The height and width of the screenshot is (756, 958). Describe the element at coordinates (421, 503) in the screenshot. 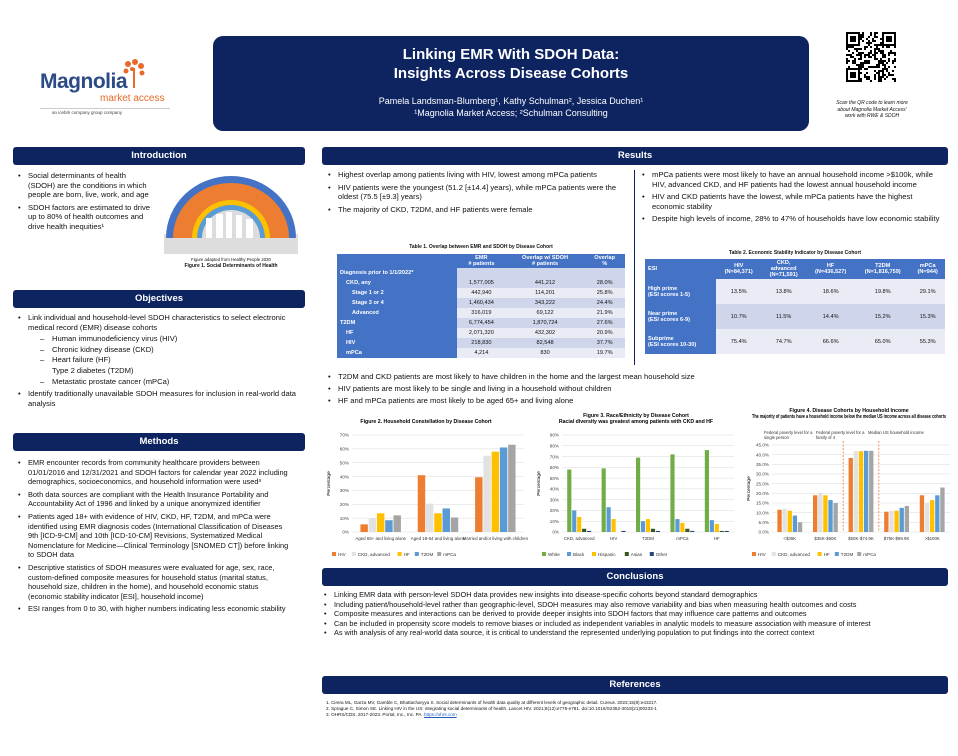

I see `bar-hiv` at that location.